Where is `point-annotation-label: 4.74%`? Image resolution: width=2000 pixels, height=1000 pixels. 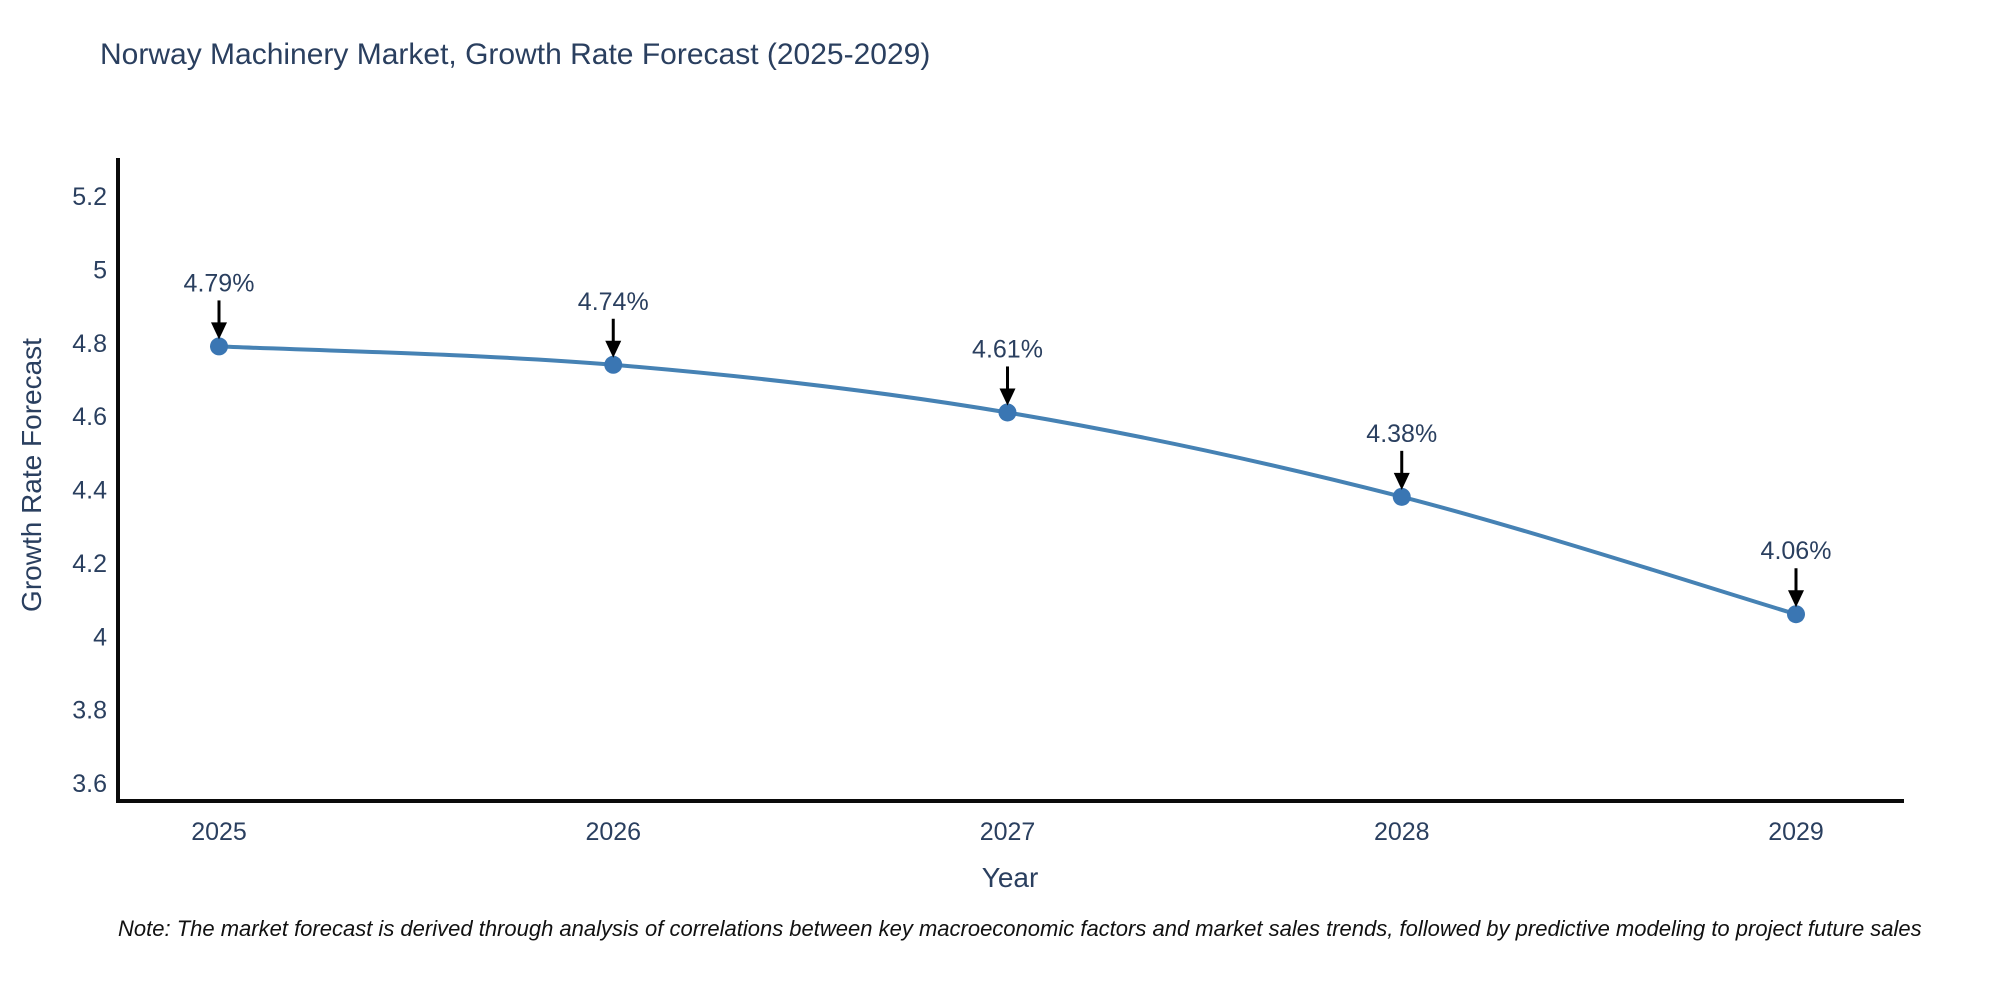
point-annotation-label: 4.74% is located at coordinates (613, 302).